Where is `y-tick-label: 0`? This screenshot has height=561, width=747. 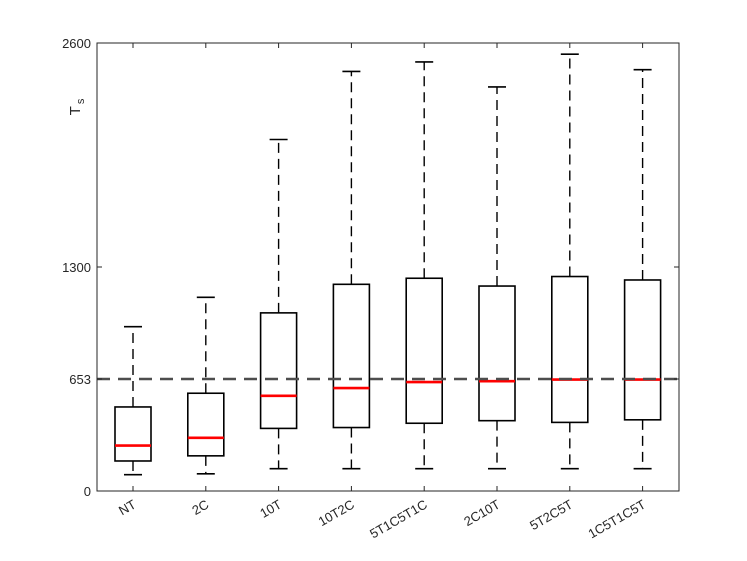 y-tick-label: 0 is located at coordinates (87, 491).